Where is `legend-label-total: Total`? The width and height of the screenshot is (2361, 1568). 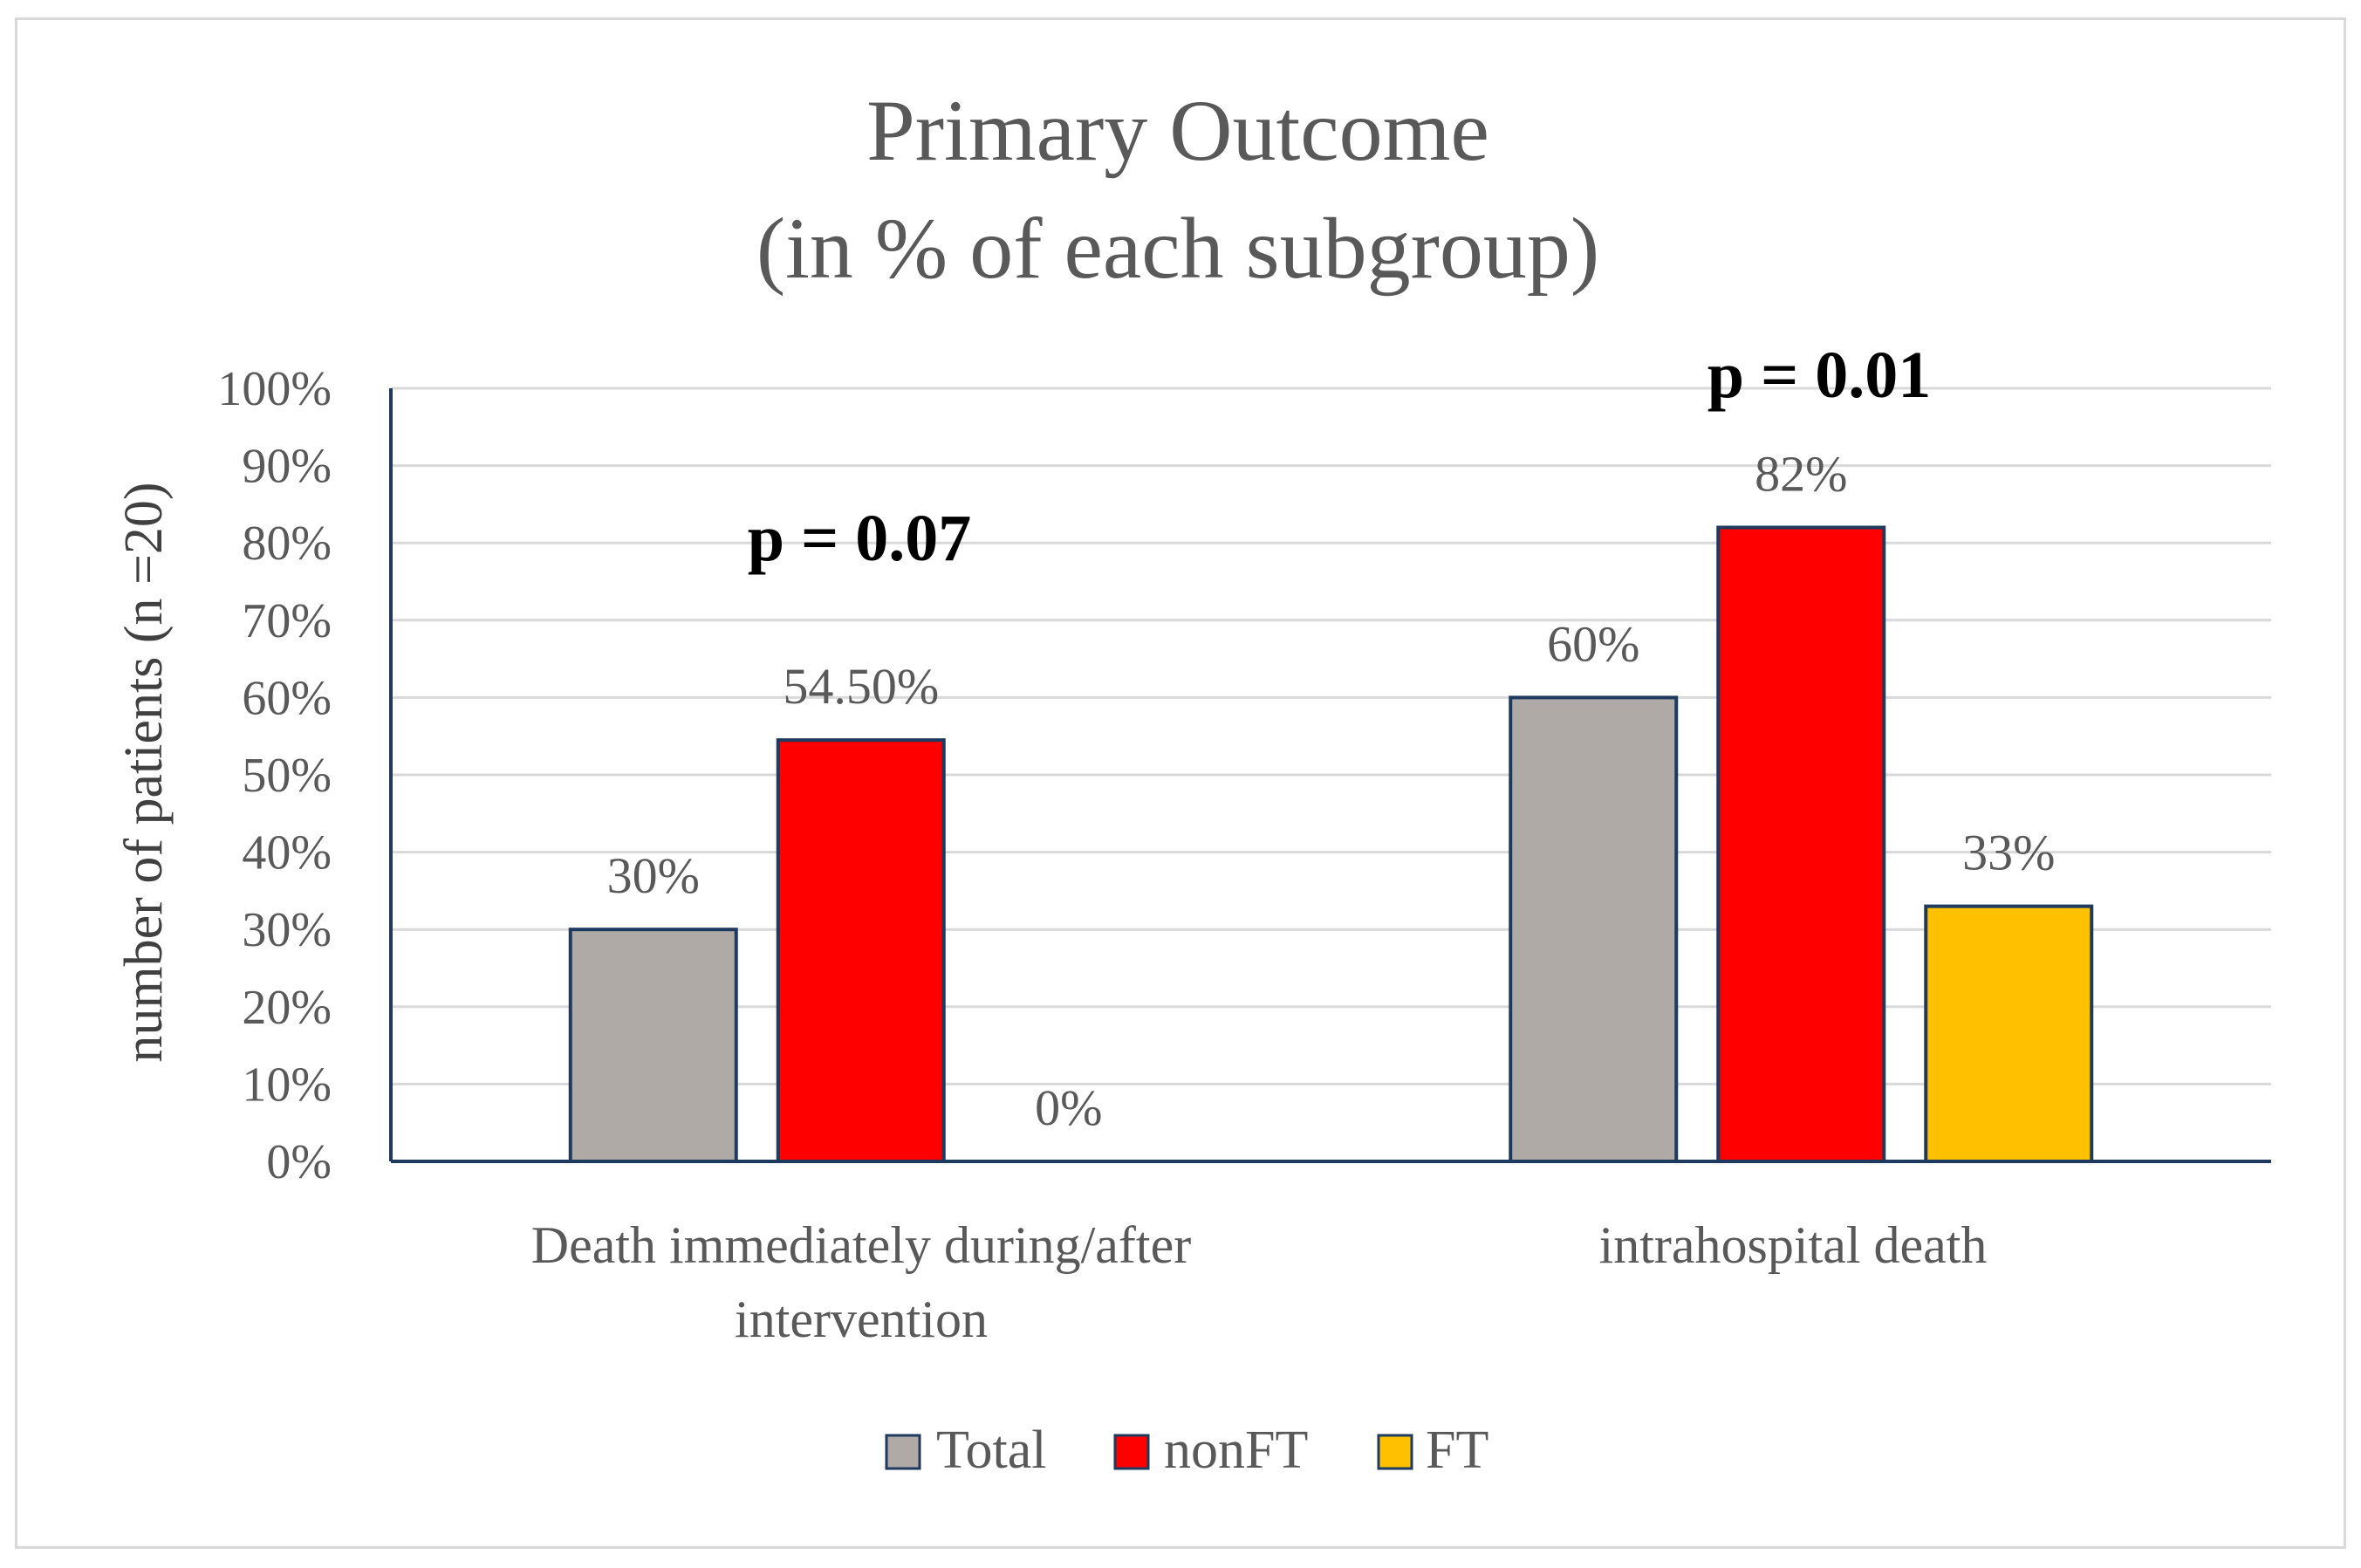
legend-label-total: Total is located at coordinates (991, 1450).